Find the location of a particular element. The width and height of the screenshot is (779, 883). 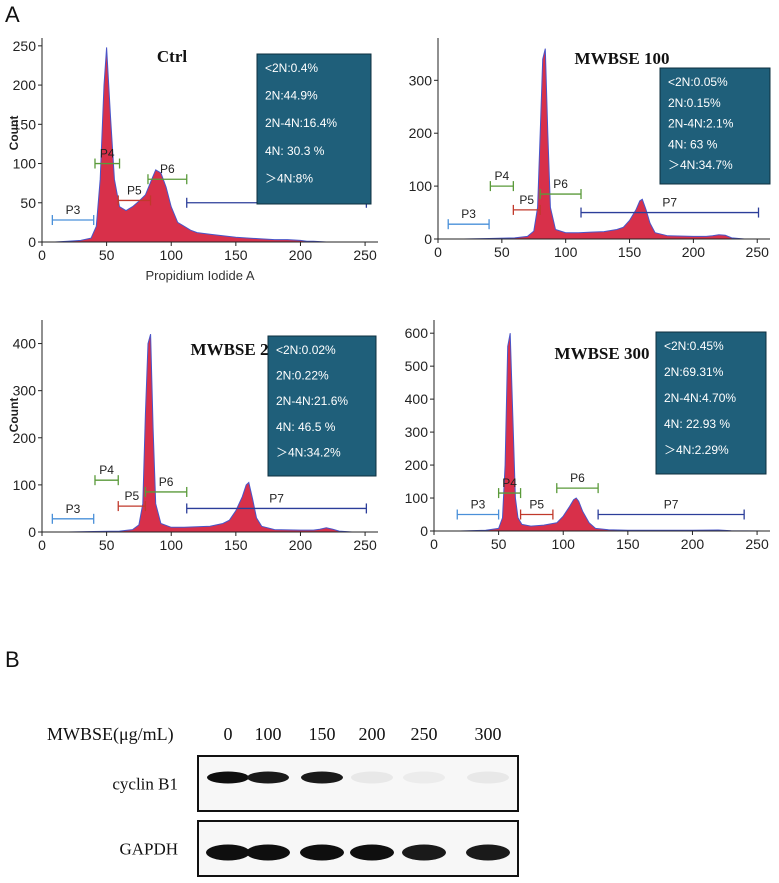

dose-label: 250 is located at coordinates (424, 734).